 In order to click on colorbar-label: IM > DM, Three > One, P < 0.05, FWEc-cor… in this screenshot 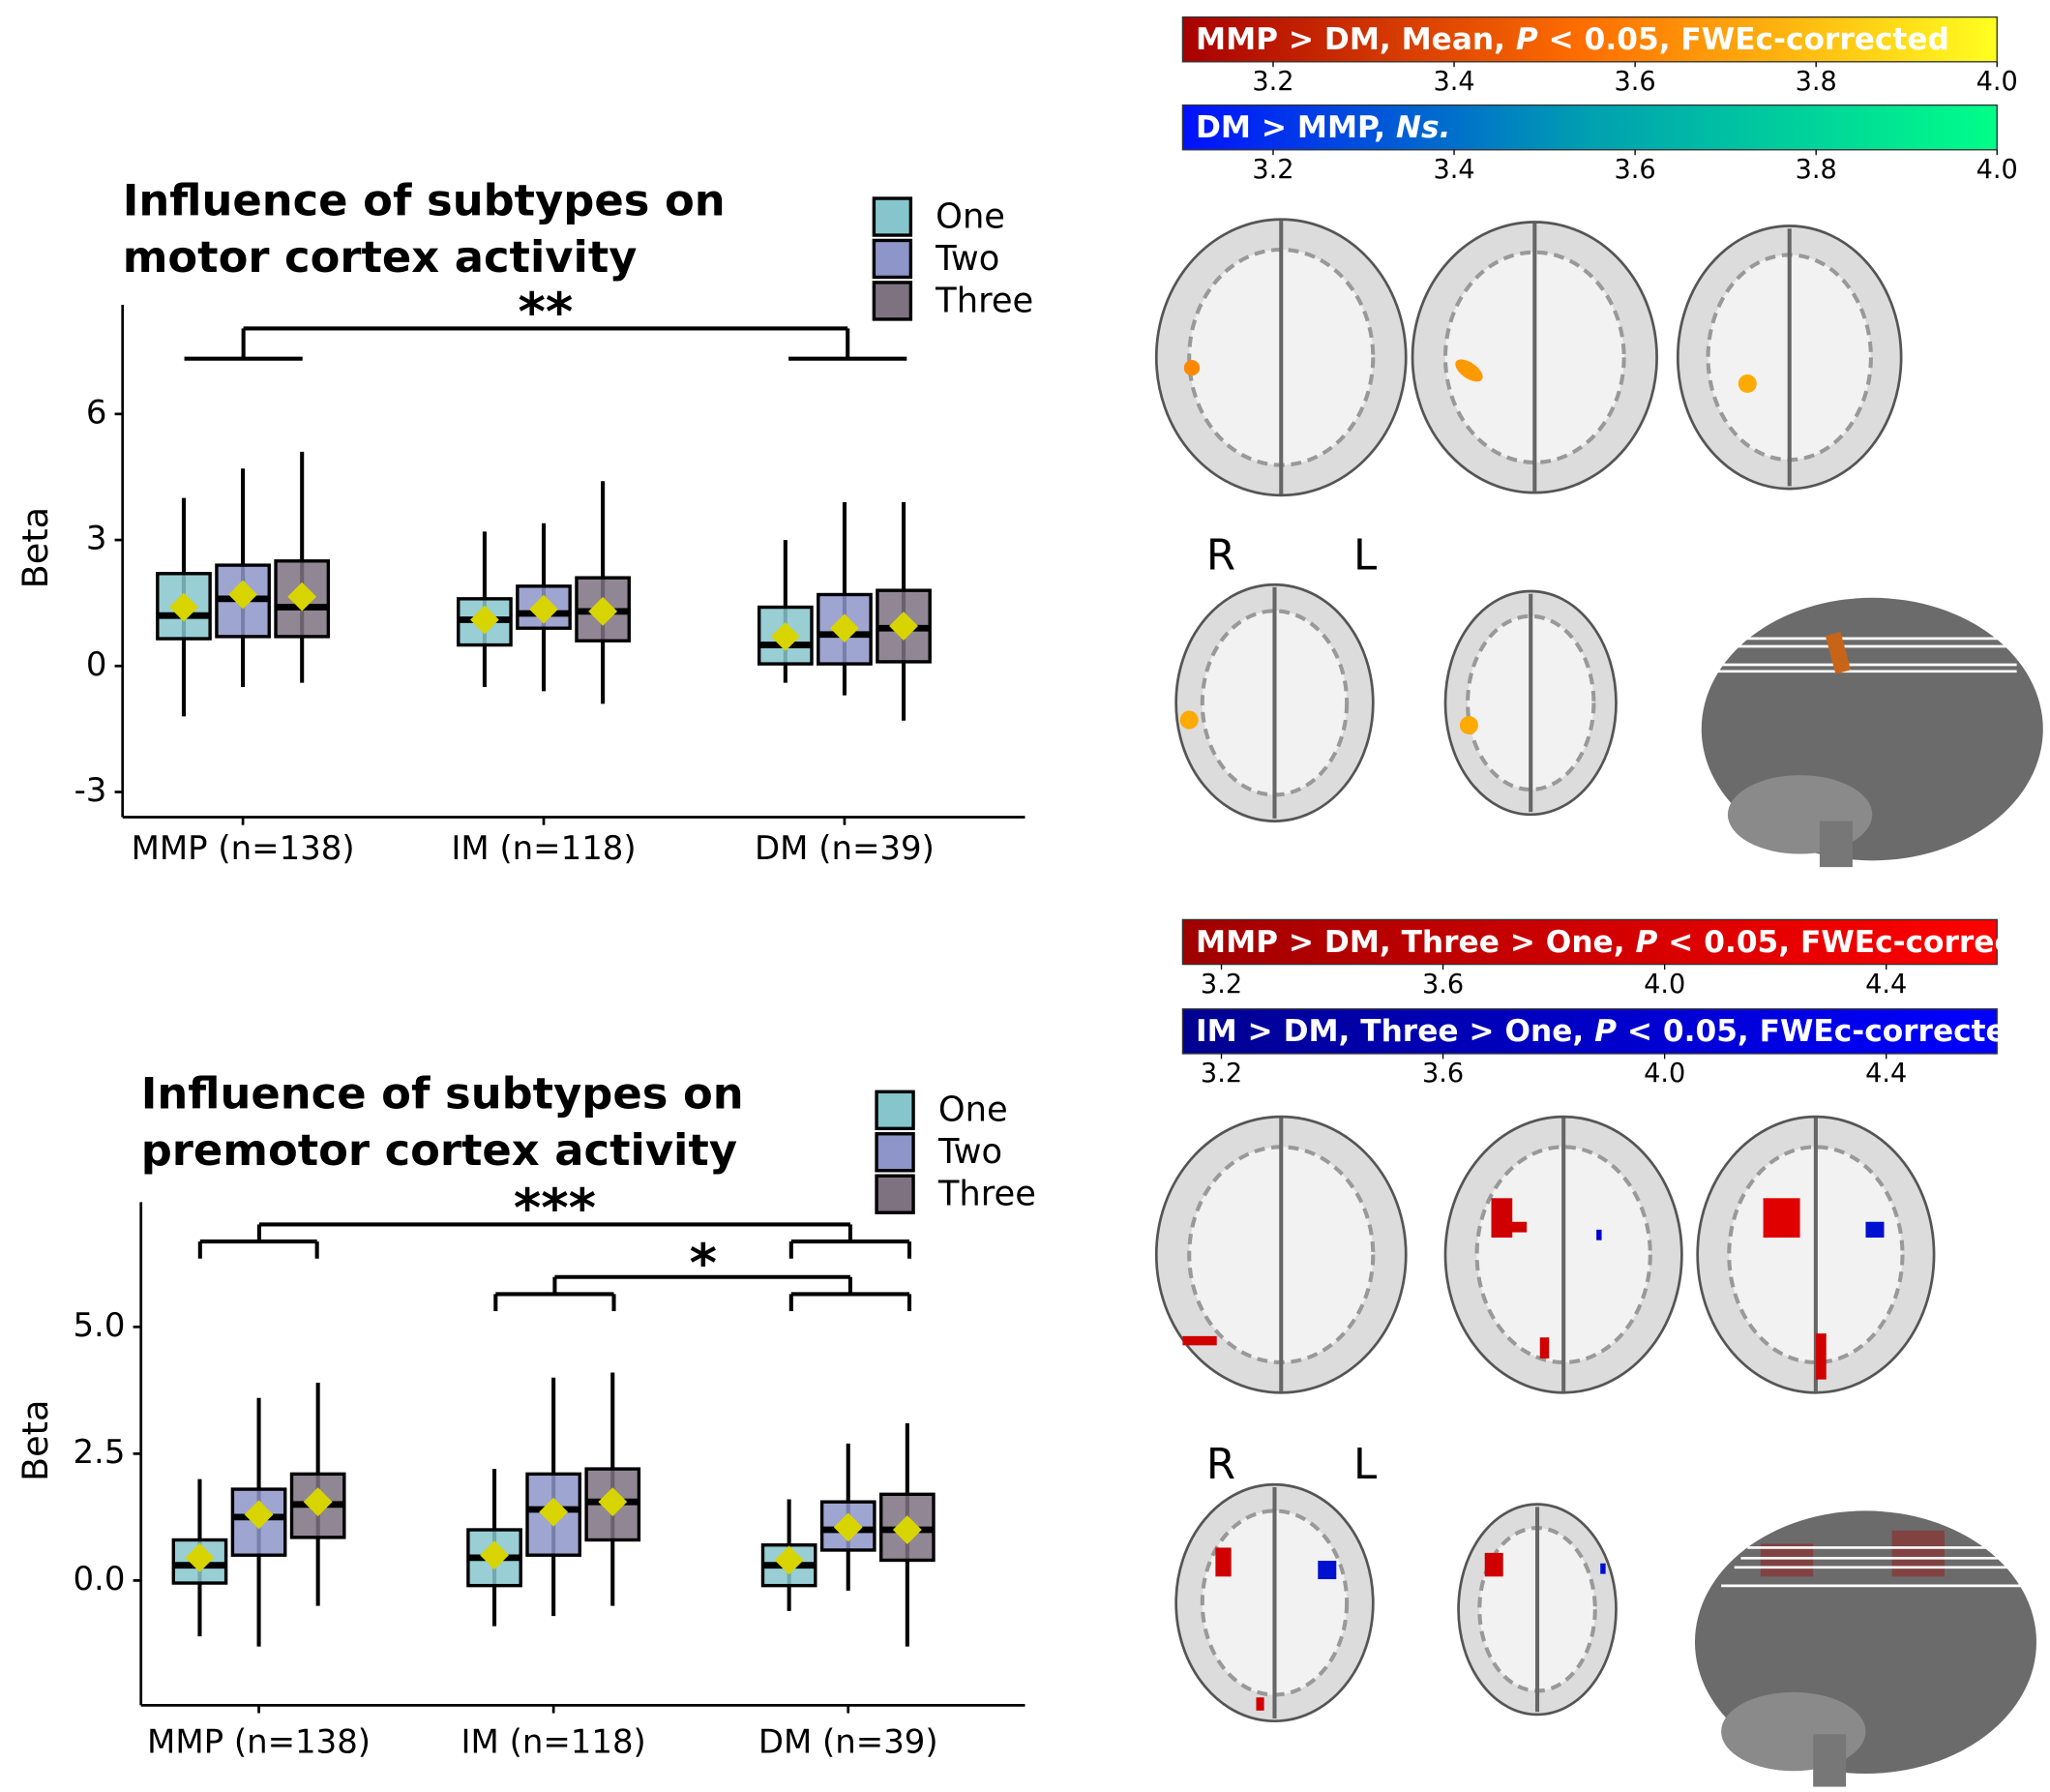, I will do `click(1612, 1031)`.